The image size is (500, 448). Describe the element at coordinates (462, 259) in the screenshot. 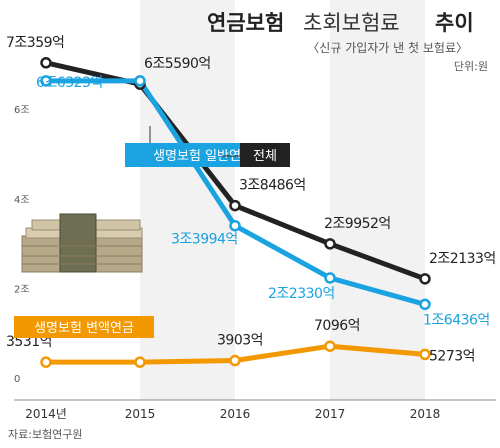

I see `data-label: 2조2133억` at that location.